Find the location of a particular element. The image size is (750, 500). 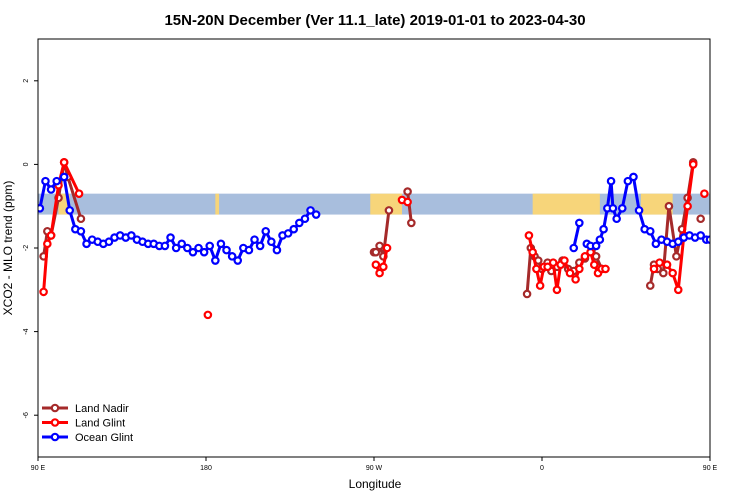

y-tick-label: -6 is located at coordinates (26, 415).